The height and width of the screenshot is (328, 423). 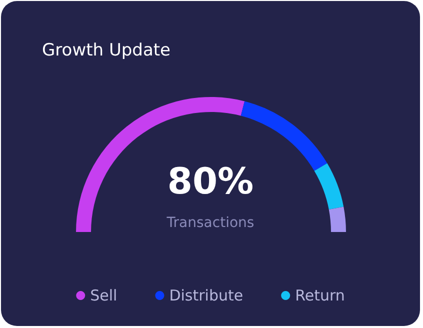 What do you see at coordinates (106, 50) in the screenshot?
I see `chart-title: Growth Update` at bounding box center [106, 50].